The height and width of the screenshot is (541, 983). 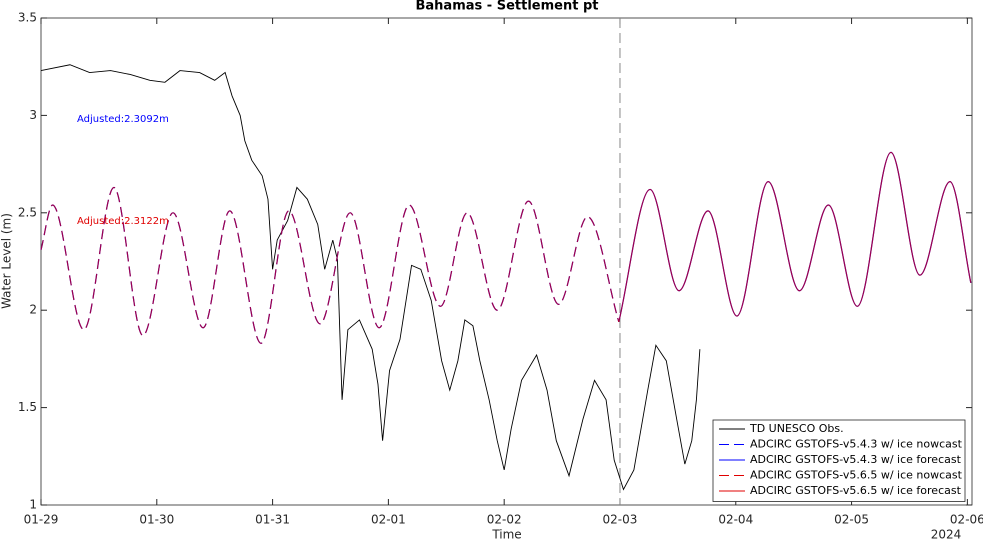 What do you see at coordinates (966, 520) in the screenshot?
I see `x-tick-label: 02-06` at bounding box center [966, 520].